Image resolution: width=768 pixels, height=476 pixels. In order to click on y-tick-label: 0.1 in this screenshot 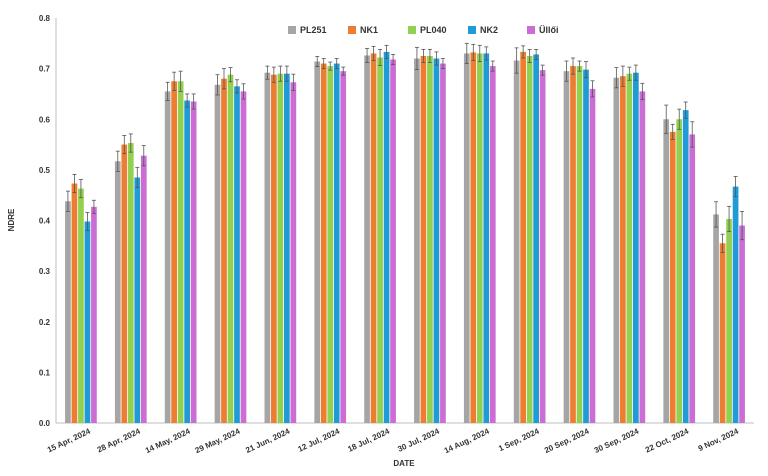, I will do `click(45, 372)`.